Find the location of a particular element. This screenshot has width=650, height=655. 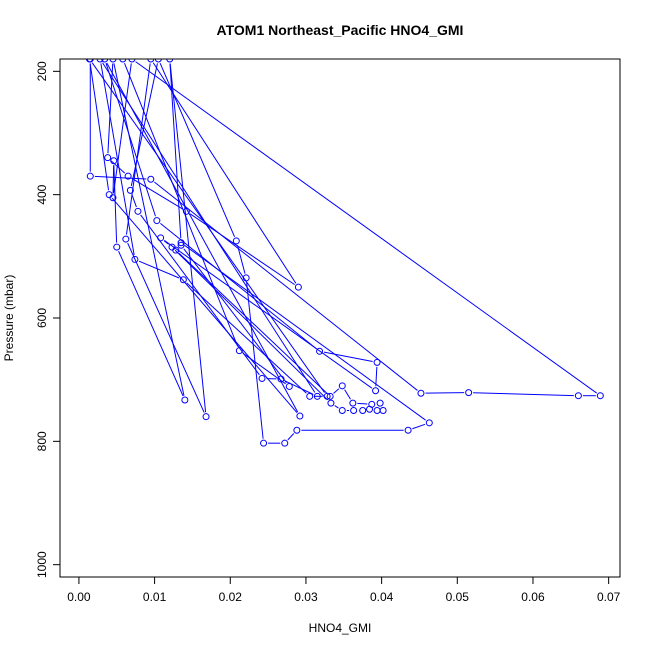

x-tick-label: 0.03 is located at coordinates (306, 597).